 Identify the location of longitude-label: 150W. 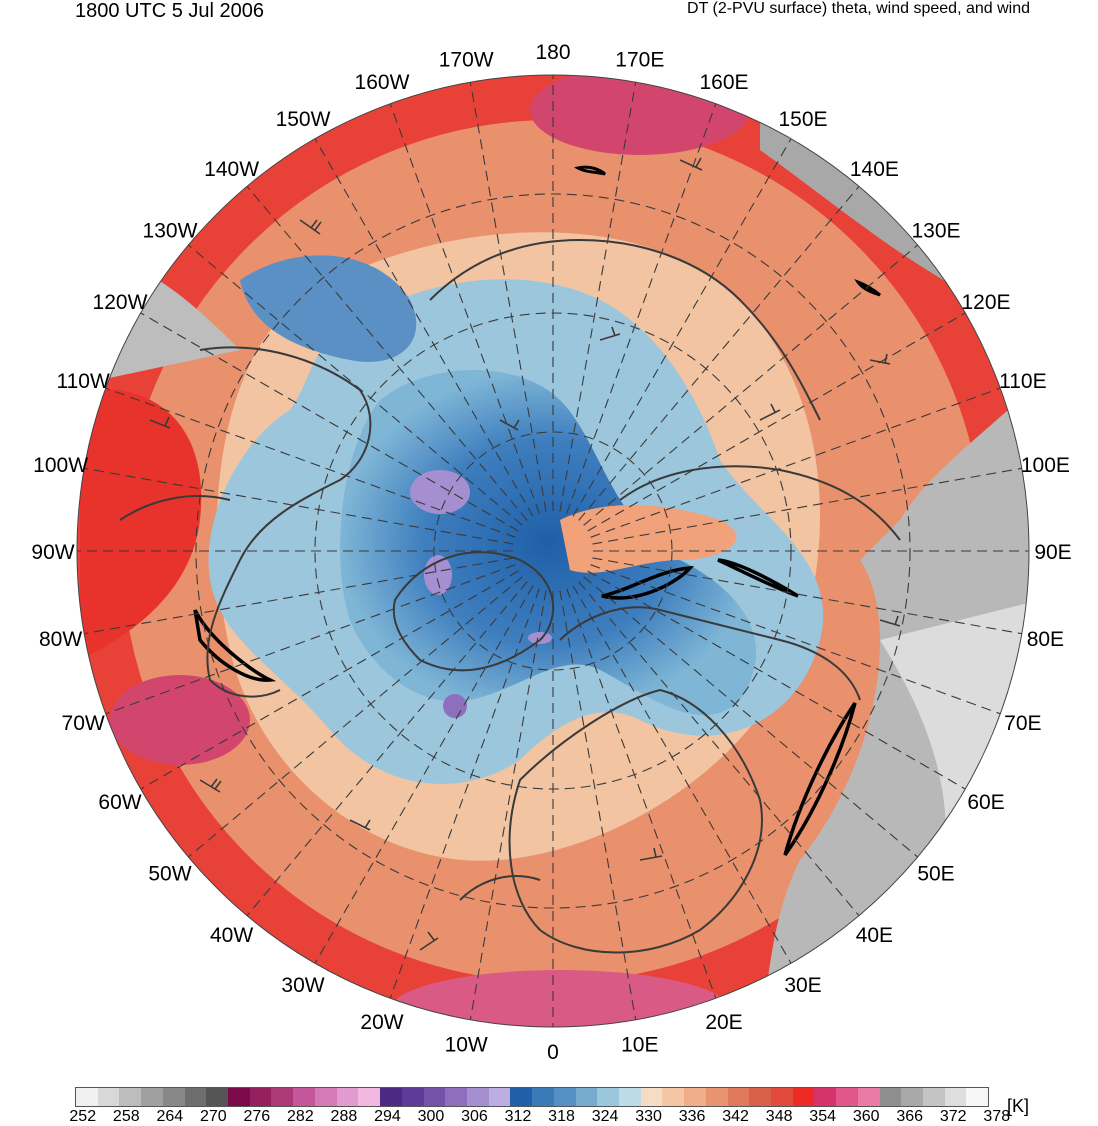
(303, 119).